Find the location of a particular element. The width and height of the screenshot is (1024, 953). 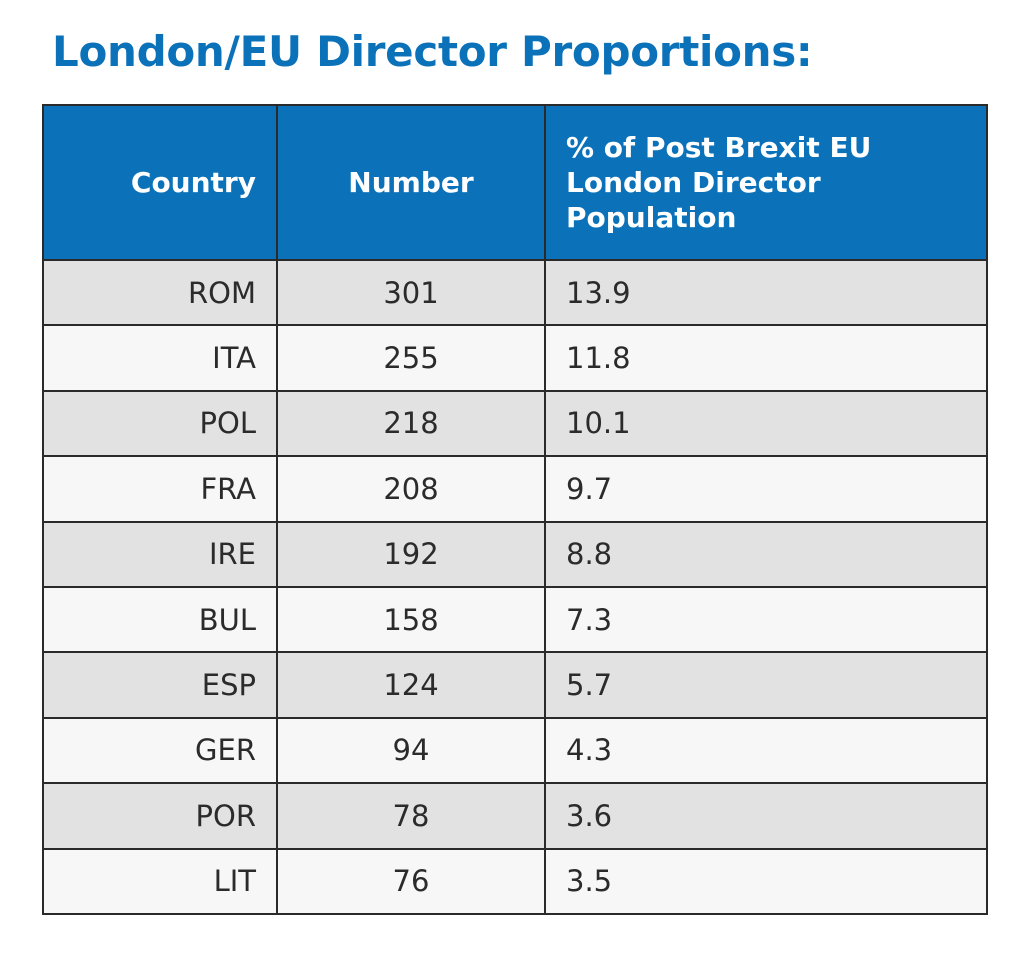

cell-country: LIT is located at coordinates (160, 881).